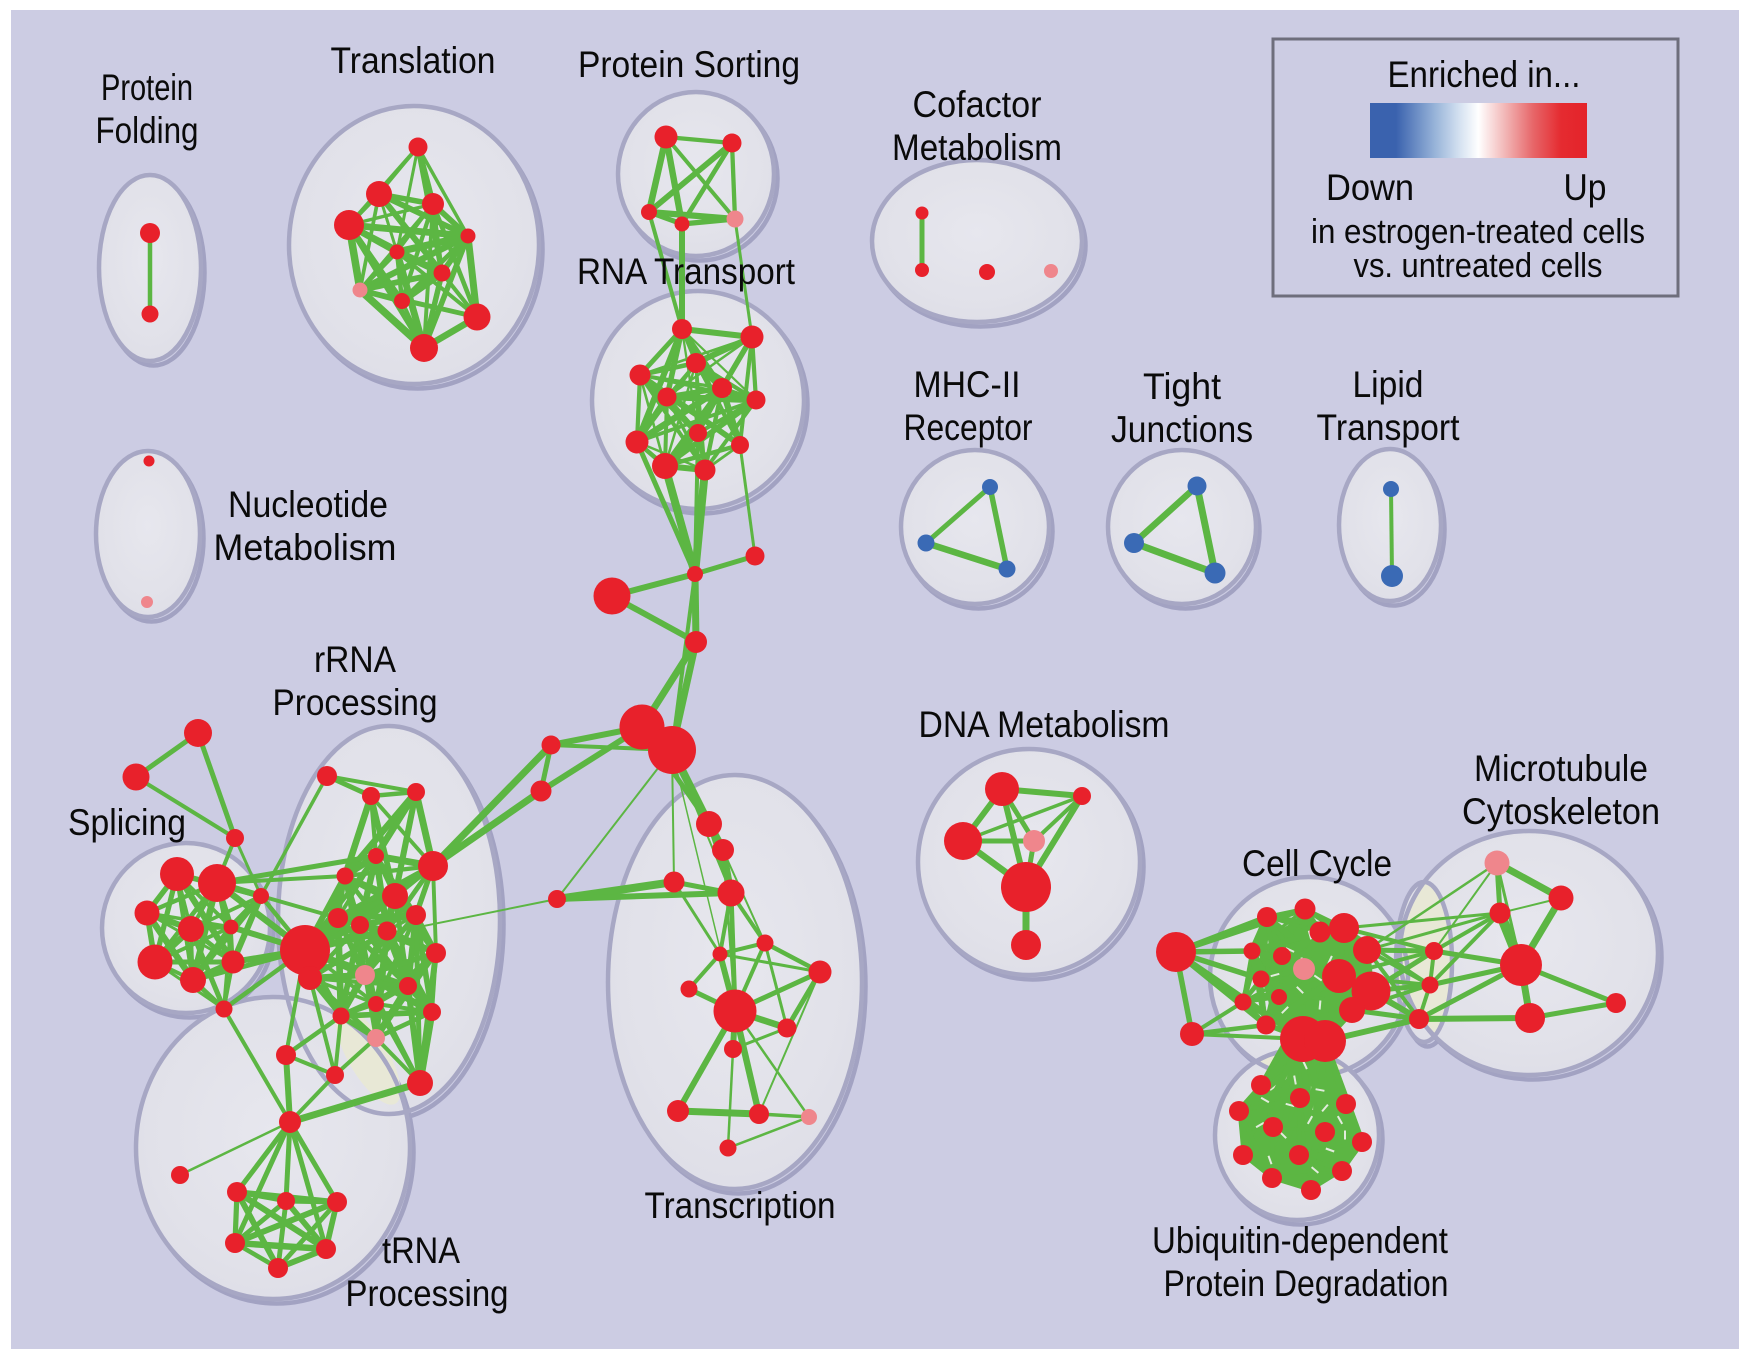  I want to click on svg-text: Protein Degradation, so click(1306, 1283).